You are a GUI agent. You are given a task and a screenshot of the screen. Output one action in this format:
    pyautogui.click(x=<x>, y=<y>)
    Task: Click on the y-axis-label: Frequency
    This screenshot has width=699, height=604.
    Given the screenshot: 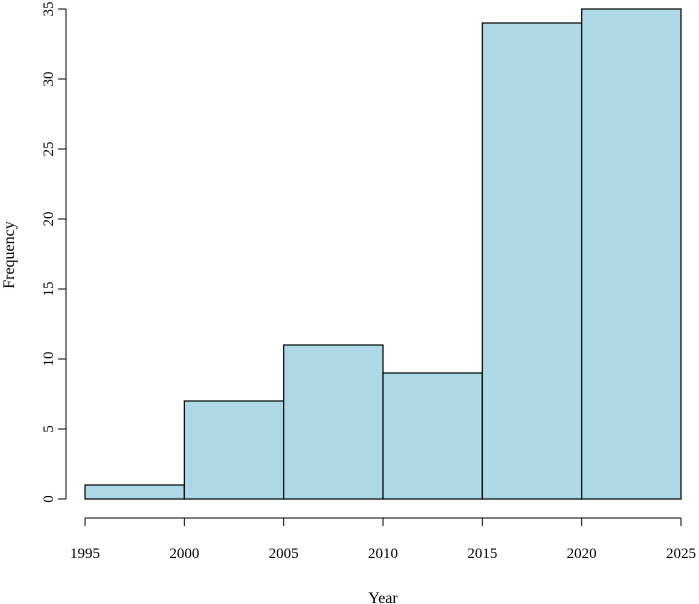 What is the action you would take?
    pyautogui.click(x=9, y=255)
    